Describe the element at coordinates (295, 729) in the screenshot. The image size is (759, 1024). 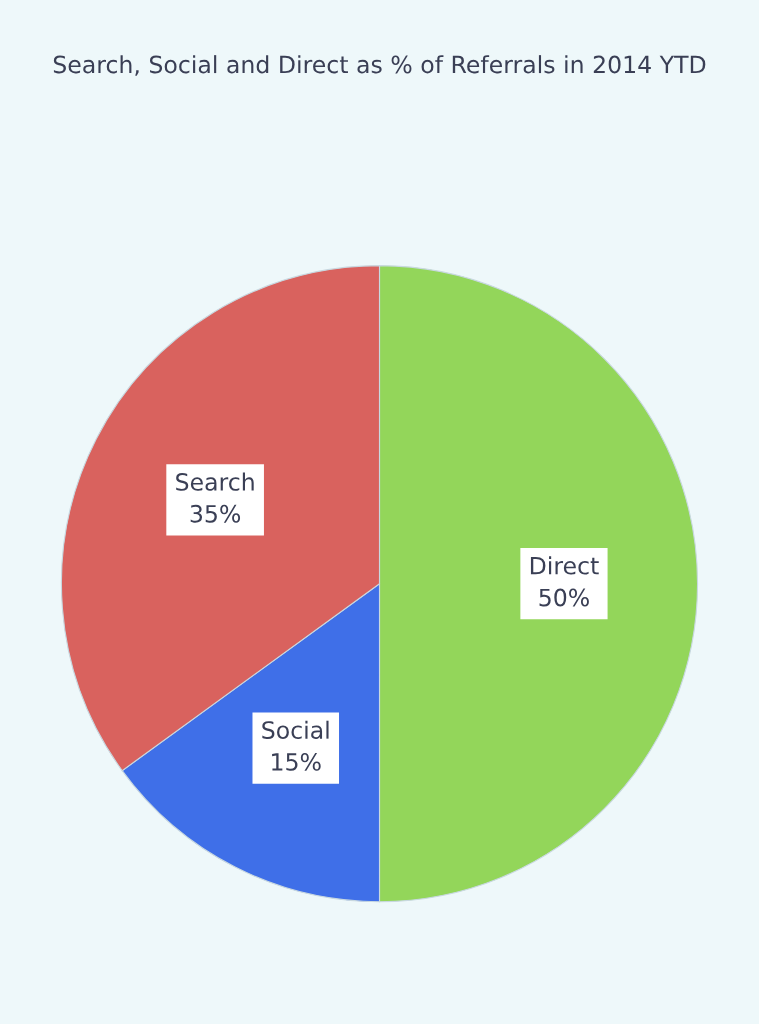
I see `slice-label: Social` at that location.